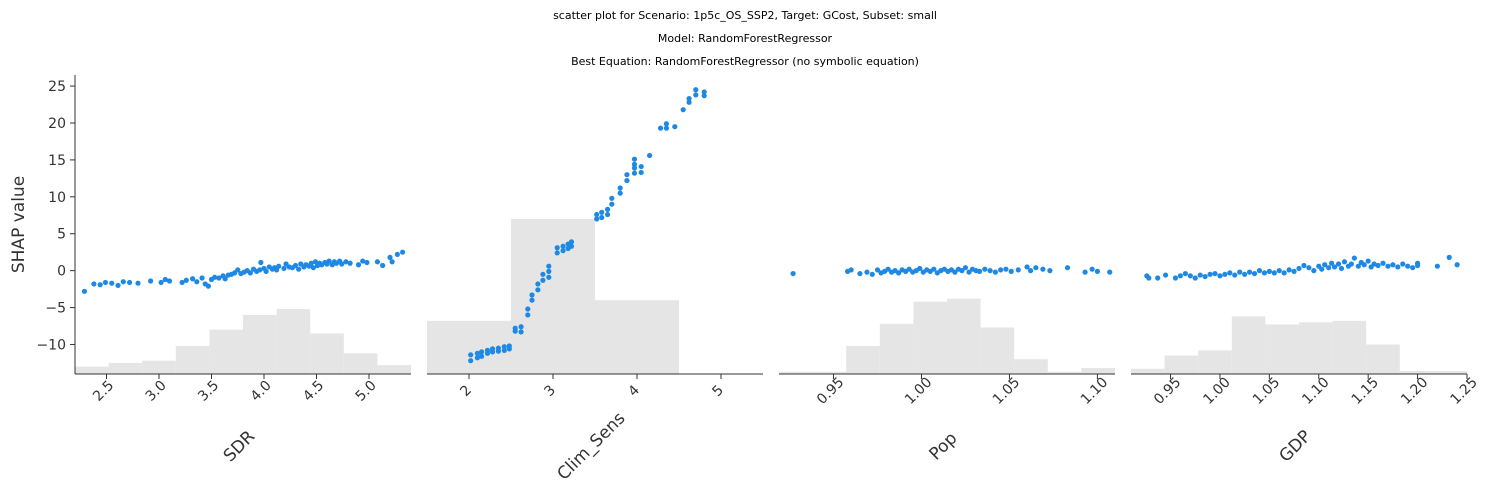 The height and width of the screenshot is (495, 1490). I want to click on chart-title-line-2: Model: RandomForestRegressor, so click(745, 38).